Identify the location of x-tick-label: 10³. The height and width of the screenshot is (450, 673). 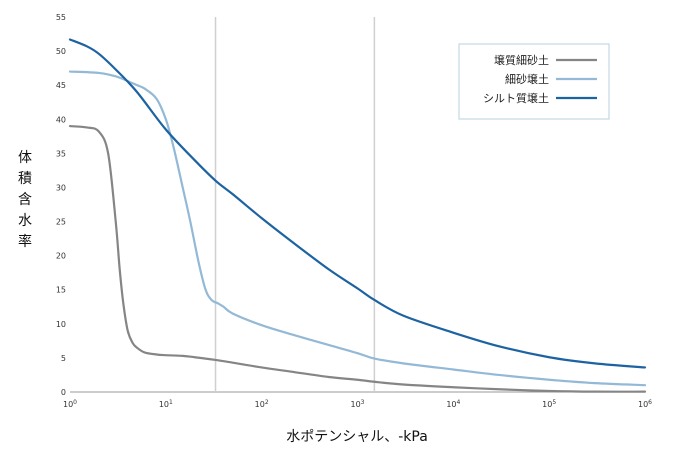
(357, 404).